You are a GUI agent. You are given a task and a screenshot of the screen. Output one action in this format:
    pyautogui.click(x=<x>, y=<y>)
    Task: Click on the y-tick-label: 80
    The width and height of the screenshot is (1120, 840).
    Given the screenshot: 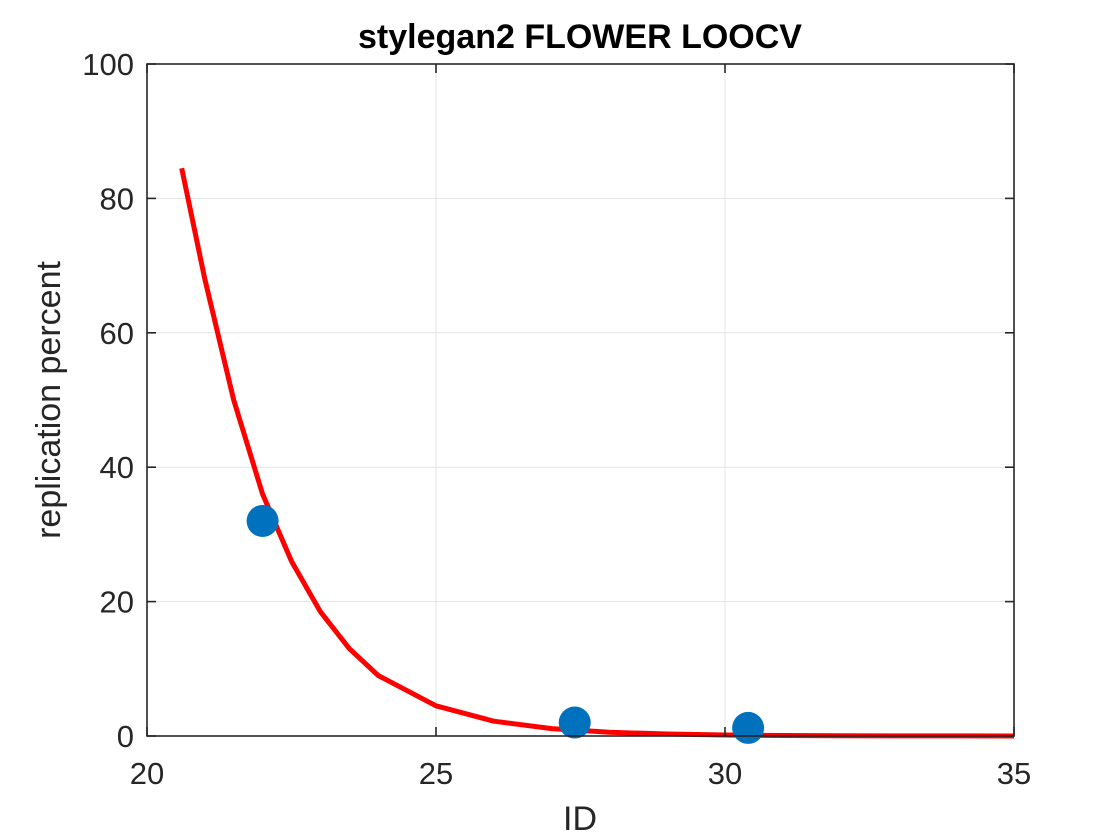 What is the action you would take?
    pyautogui.click(x=117, y=198)
    